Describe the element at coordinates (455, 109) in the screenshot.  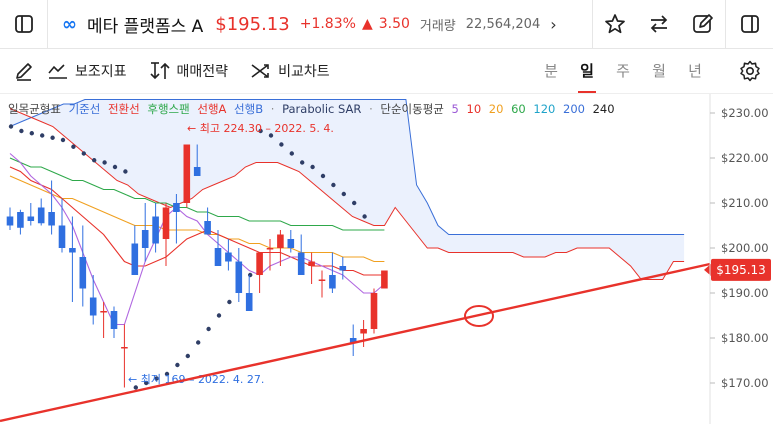
I see `legend-ma-5: 5` at that location.